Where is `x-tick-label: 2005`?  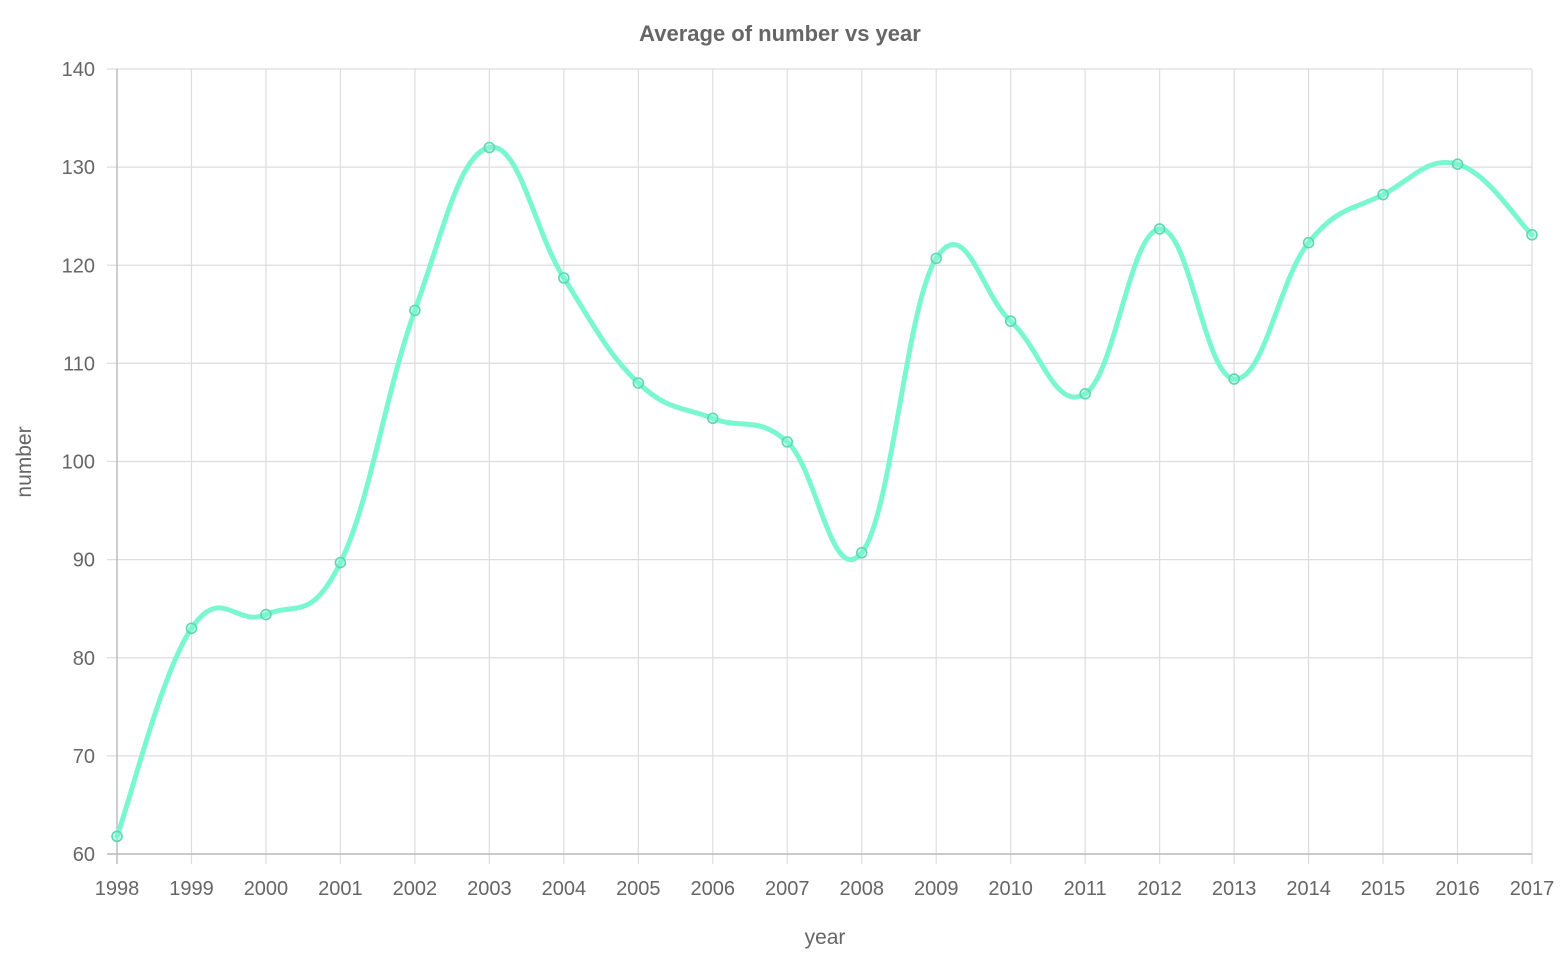 x-tick-label: 2005 is located at coordinates (638, 889).